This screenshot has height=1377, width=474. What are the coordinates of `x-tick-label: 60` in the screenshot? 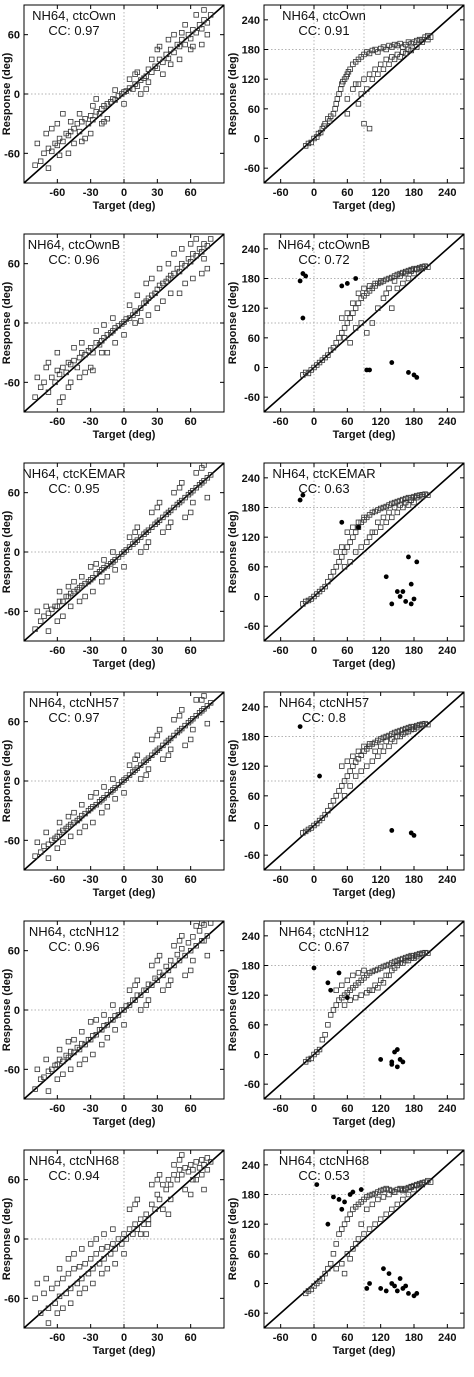 It's located at (347, 193).